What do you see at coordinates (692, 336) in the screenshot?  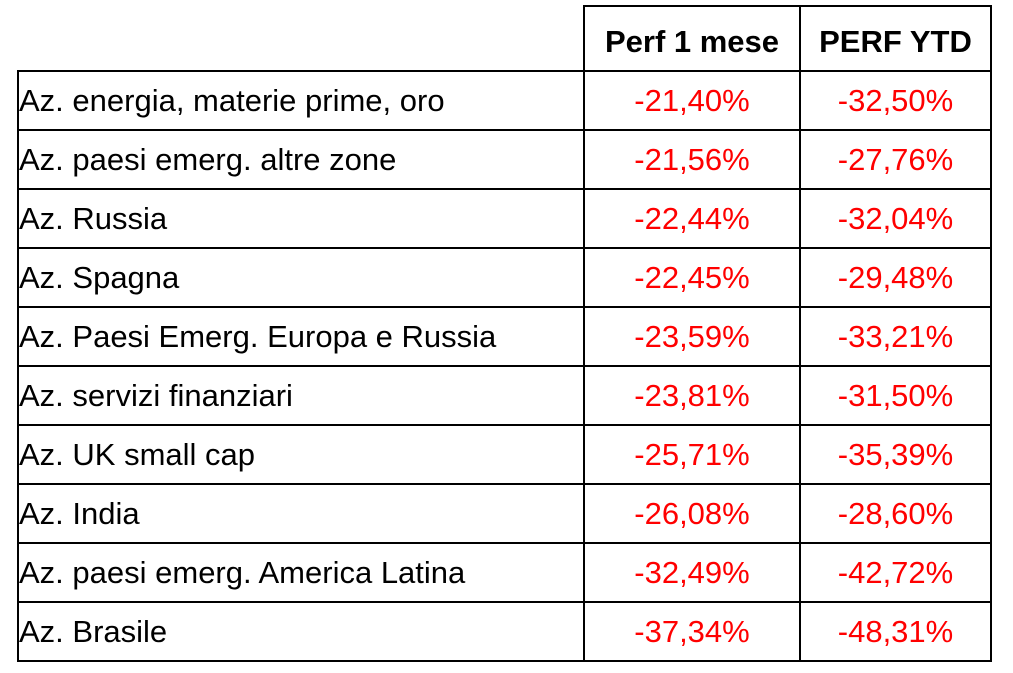 I see `perf-1-mese-value: -23,59%` at bounding box center [692, 336].